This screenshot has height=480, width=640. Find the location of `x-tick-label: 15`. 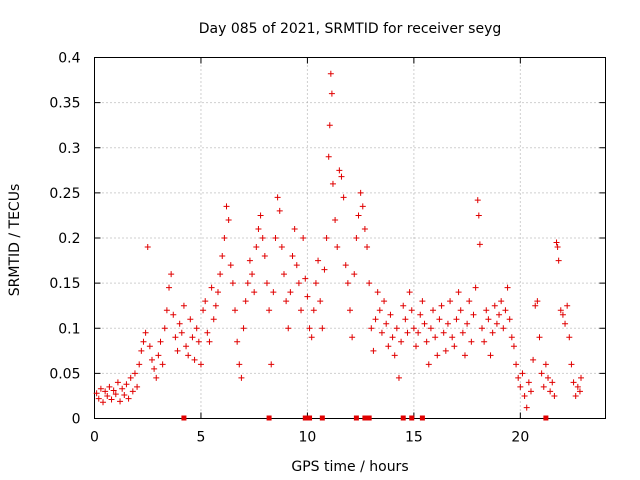

x-tick-label: 15 is located at coordinates (414, 438).